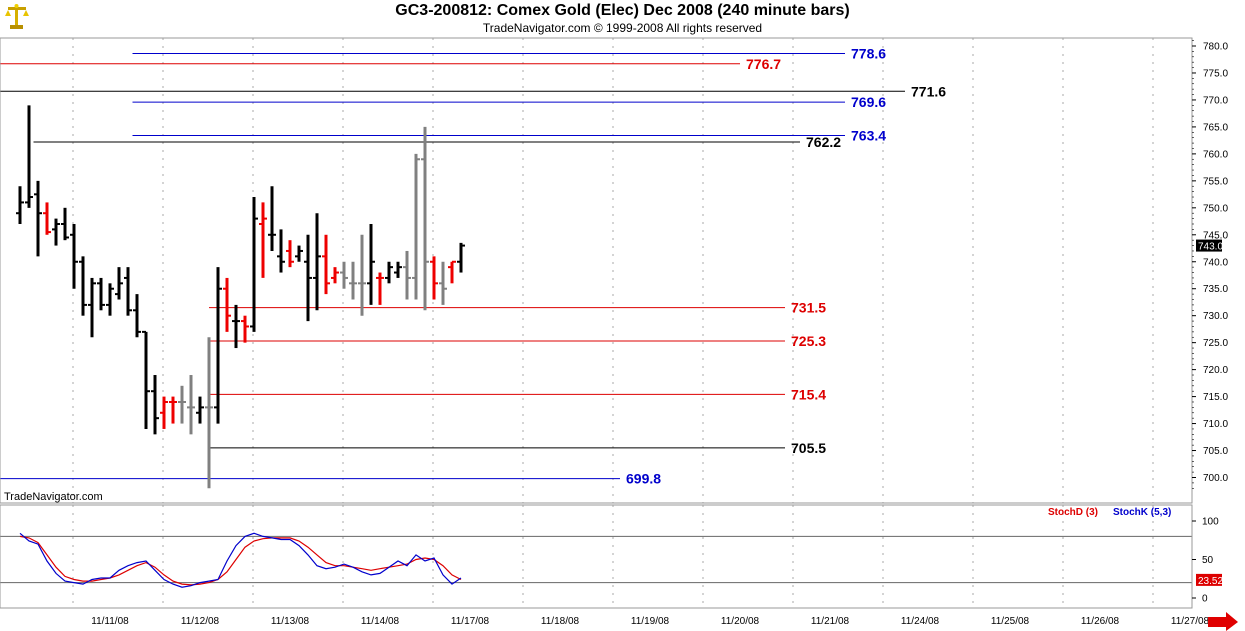 The height and width of the screenshot is (631, 1245). What do you see at coordinates (1215, 397) in the screenshot?
I see `y-tick-label: 715.0` at bounding box center [1215, 397].